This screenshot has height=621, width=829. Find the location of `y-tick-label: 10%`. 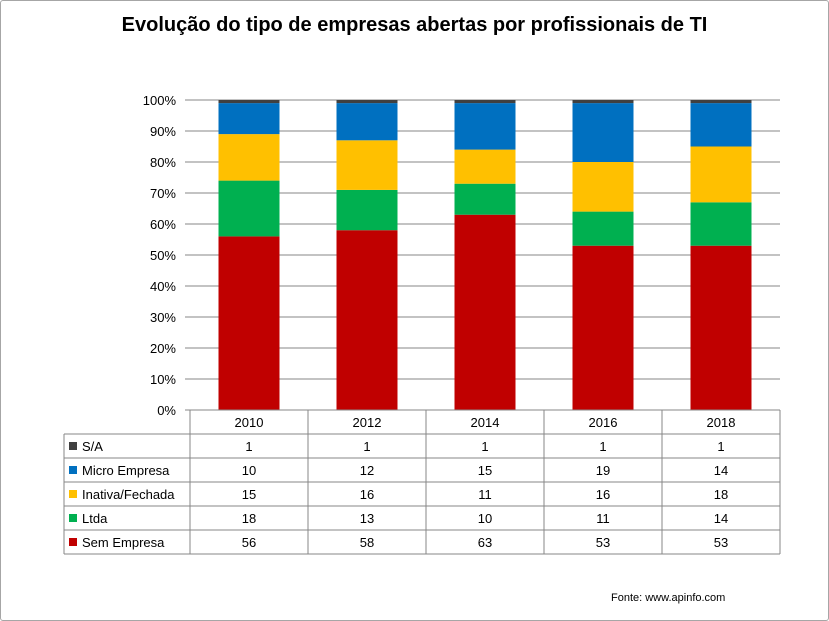

y-tick-label: 10% is located at coordinates (163, 379).